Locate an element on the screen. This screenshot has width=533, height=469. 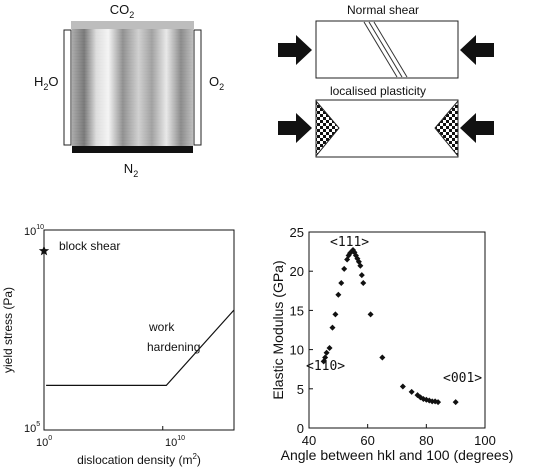
n2-bar is located at coordinates (132, 149).